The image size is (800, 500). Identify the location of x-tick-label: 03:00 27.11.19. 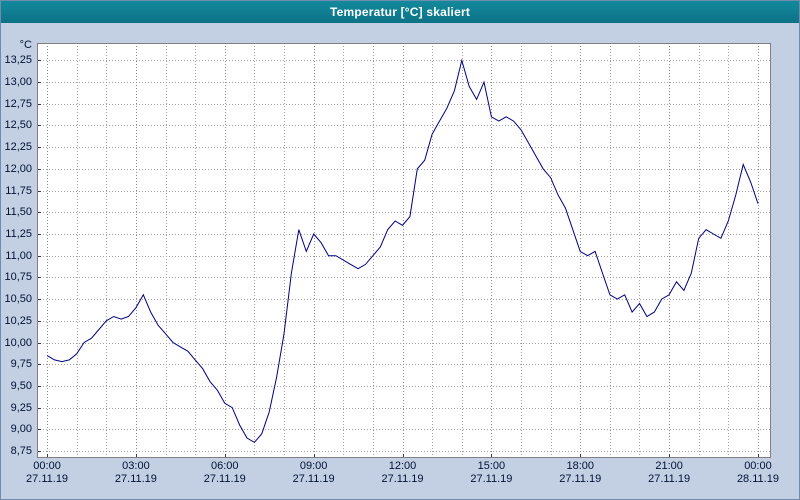
(136, 473).